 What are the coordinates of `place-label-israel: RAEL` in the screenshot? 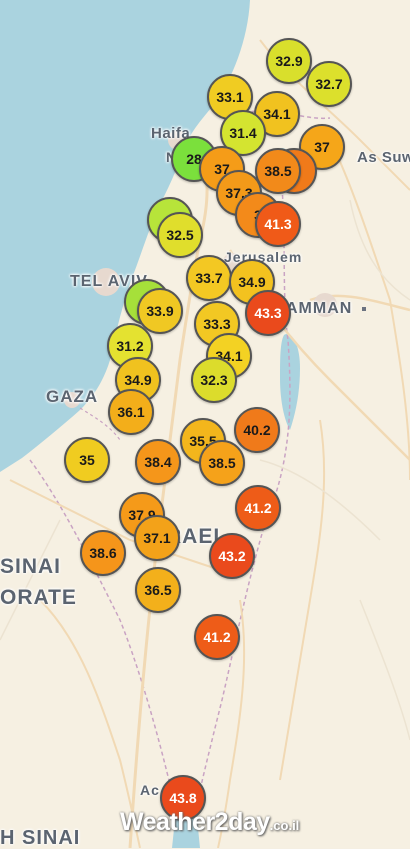 It's located at (197, 536).